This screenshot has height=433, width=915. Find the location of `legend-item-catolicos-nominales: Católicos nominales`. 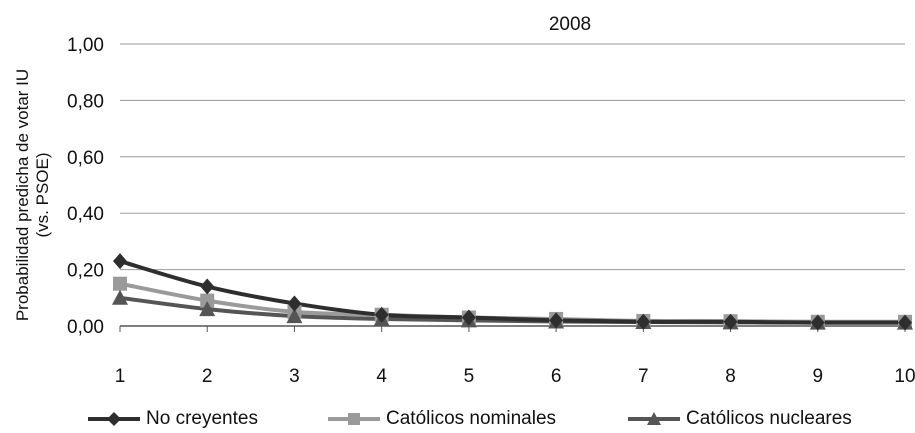

legend-item-catolicos-nominales: Católicos nominales is located at coordinates (442, 419).